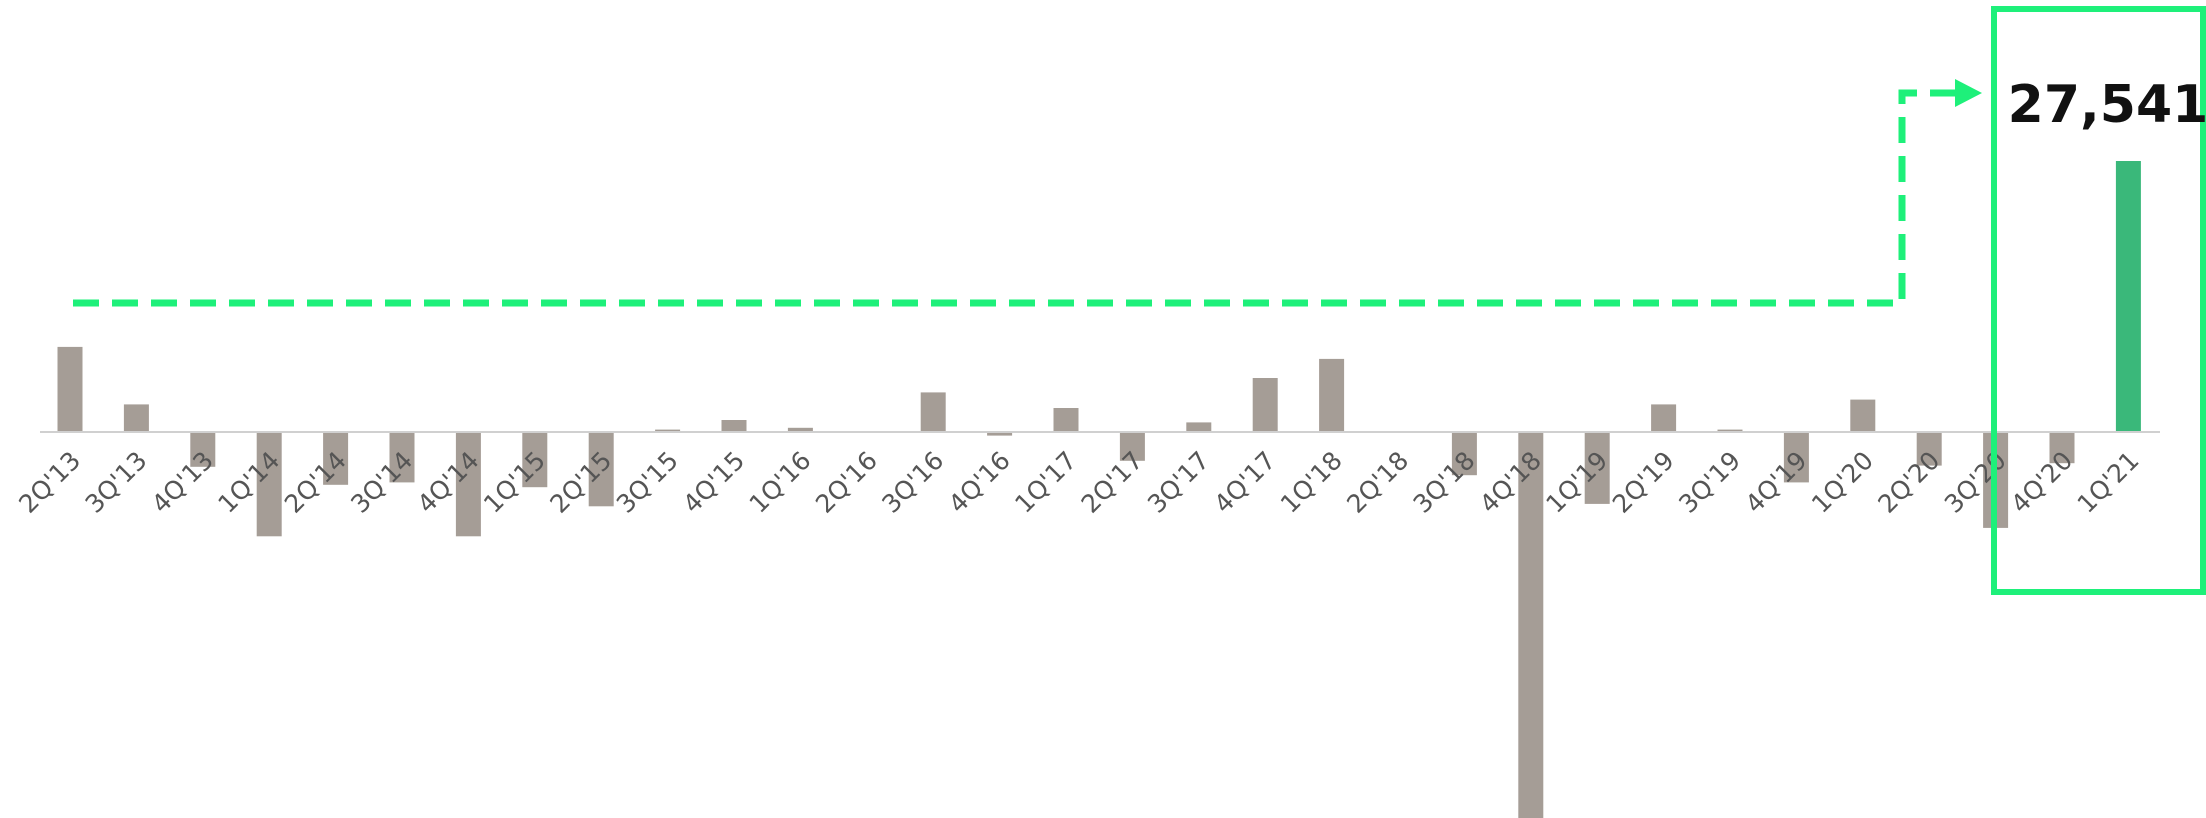 The image size is (2206, 818). Describe the element at coordinates (1178, 482) in the screenshot. I see `tick-label: 3Q'17` at that location.